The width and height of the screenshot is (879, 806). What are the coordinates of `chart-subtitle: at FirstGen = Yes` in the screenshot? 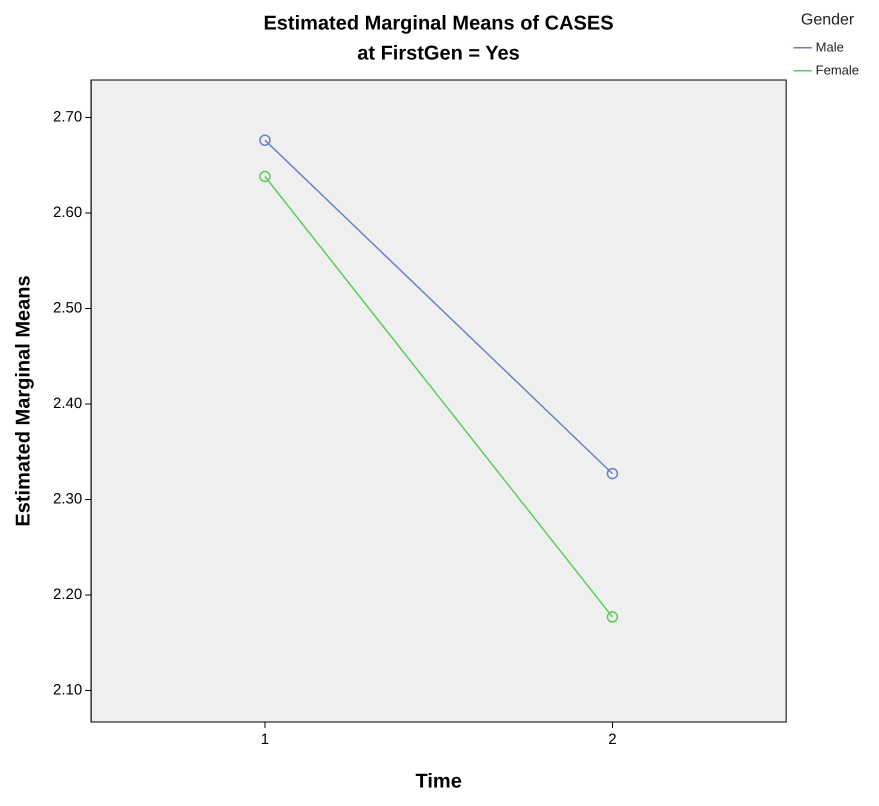 It's located at (438, 53).